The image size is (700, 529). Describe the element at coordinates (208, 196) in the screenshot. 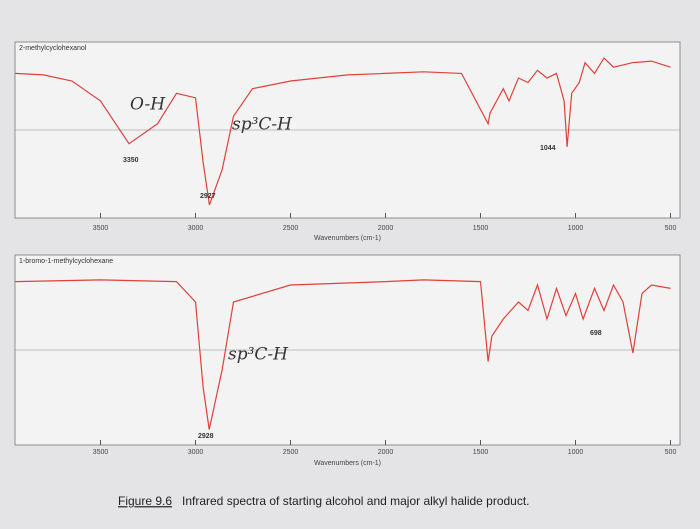

I see `peak-label: 2927` at that location.